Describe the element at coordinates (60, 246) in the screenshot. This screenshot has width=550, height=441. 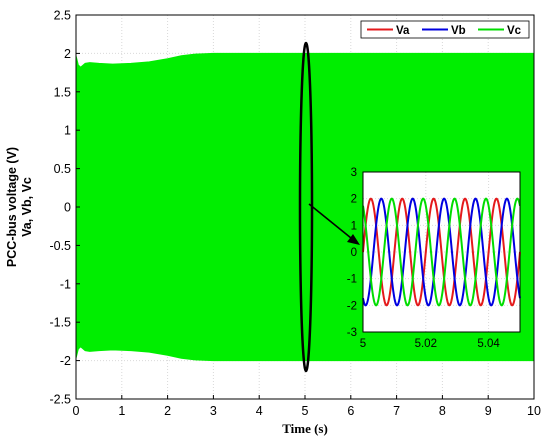
I see `main-y-tick-label: -0.5` at that location.